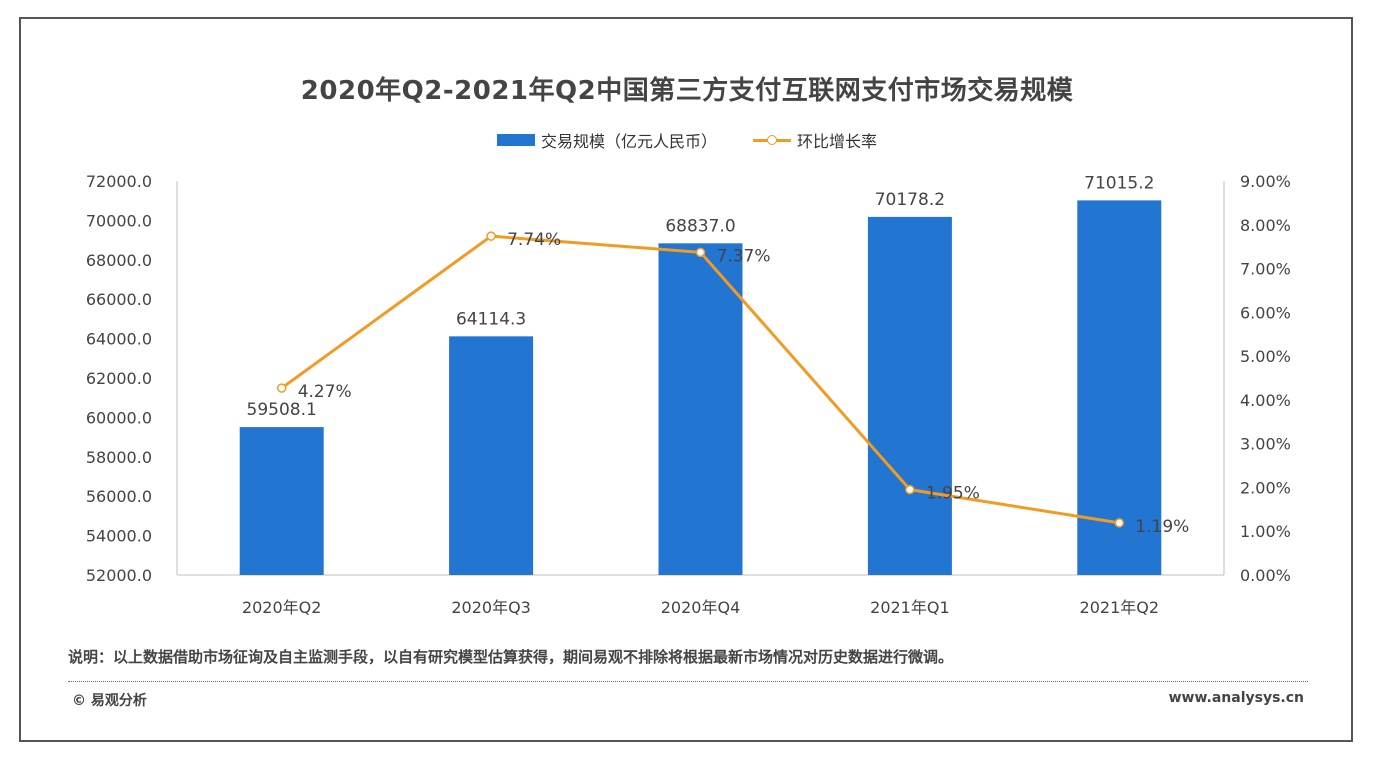 The width and height of the screenshot is (1374, 760). I want to click on y-left-tick-label: 70000.0, so click(119, 220).